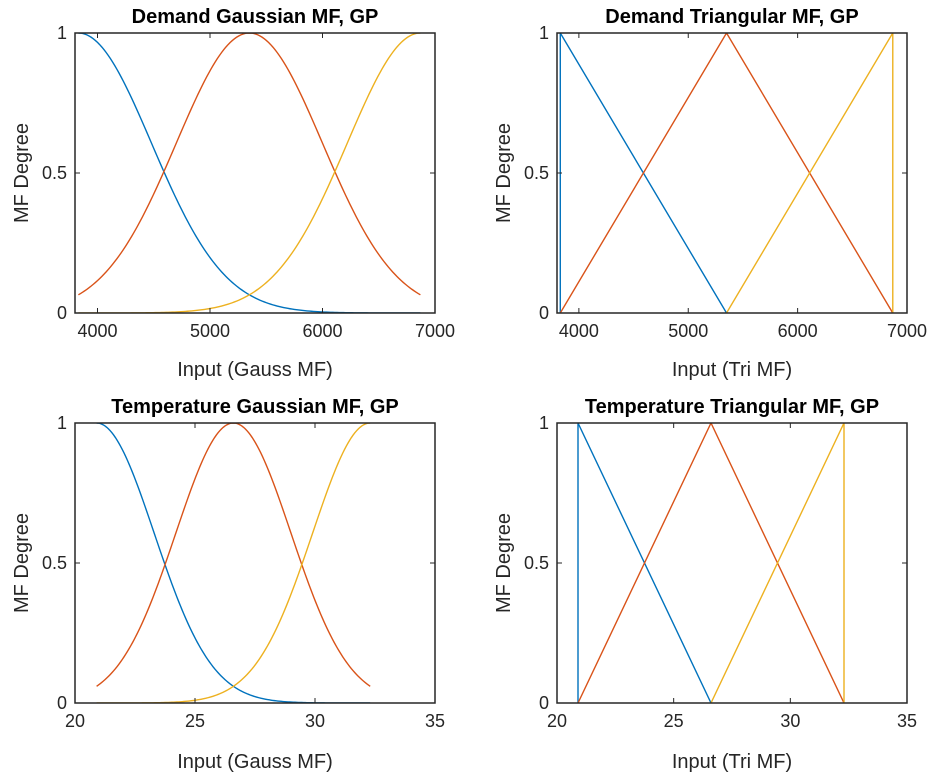  Describe the element at coordinates (255, 407) in the screenshot. I see `chart-title: Temperature Gaussian MF, GP` at that location.